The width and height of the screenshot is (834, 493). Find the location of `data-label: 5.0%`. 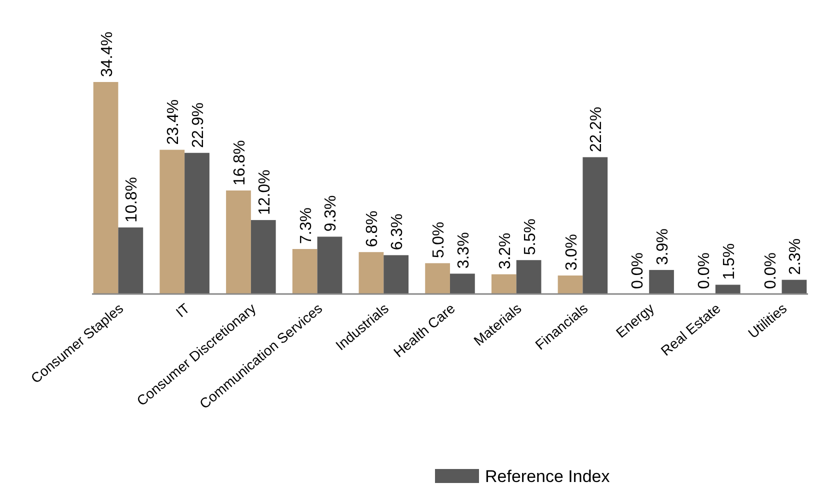

data-label: 5.0% is located at coordinates (439, 240).